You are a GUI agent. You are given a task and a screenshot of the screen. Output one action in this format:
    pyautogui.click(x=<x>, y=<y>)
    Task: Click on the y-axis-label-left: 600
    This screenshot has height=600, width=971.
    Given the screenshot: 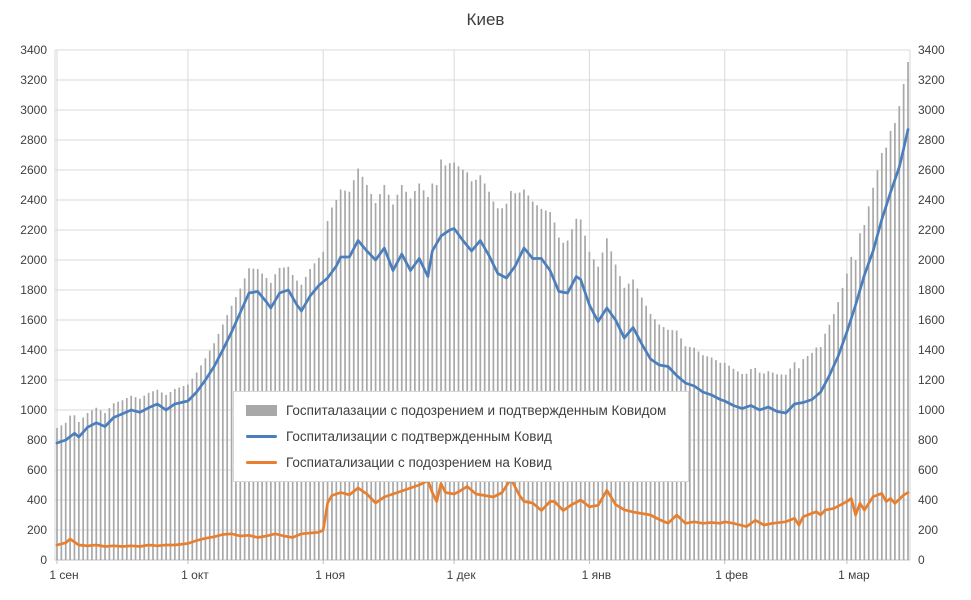 What is the action you would take?
    pyautogui.click(x=37, y=470)
    